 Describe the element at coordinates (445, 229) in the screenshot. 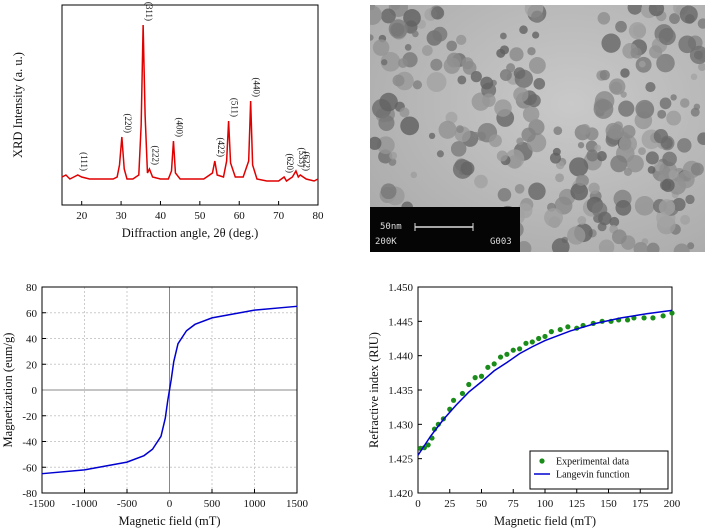

I see `scale-box` at that location.